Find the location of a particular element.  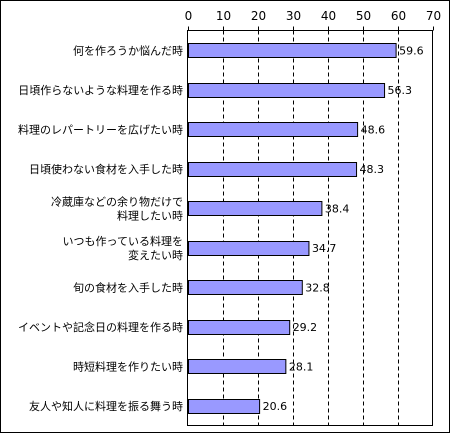

category-label: 日頃使わない食材を入手した時 is located at coordinates (106, 169).